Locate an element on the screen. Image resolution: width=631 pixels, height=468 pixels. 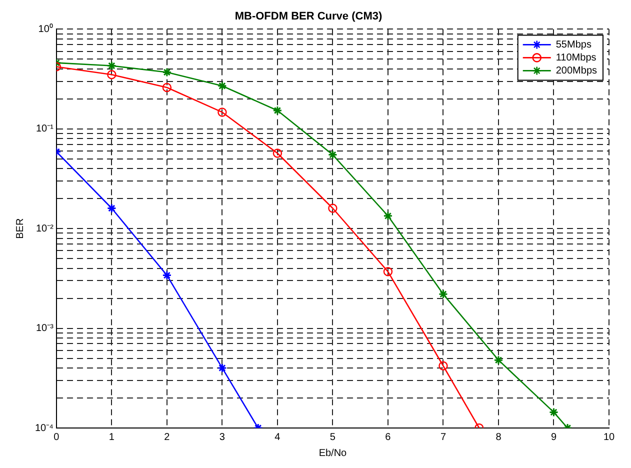
x-tick-label: 3 is located at coordinates (222, 437).